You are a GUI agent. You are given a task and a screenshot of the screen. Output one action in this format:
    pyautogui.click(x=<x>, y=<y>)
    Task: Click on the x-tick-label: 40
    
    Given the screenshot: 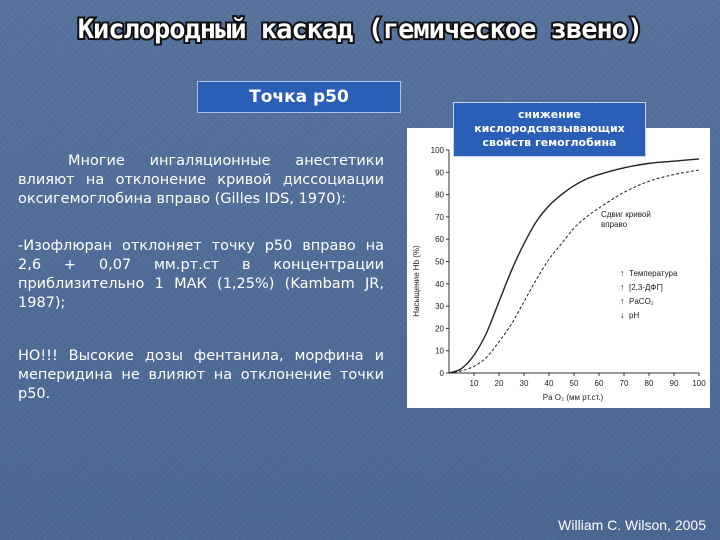 What is the action you would take?
    pyautogui.click(x=549, y=383)
    